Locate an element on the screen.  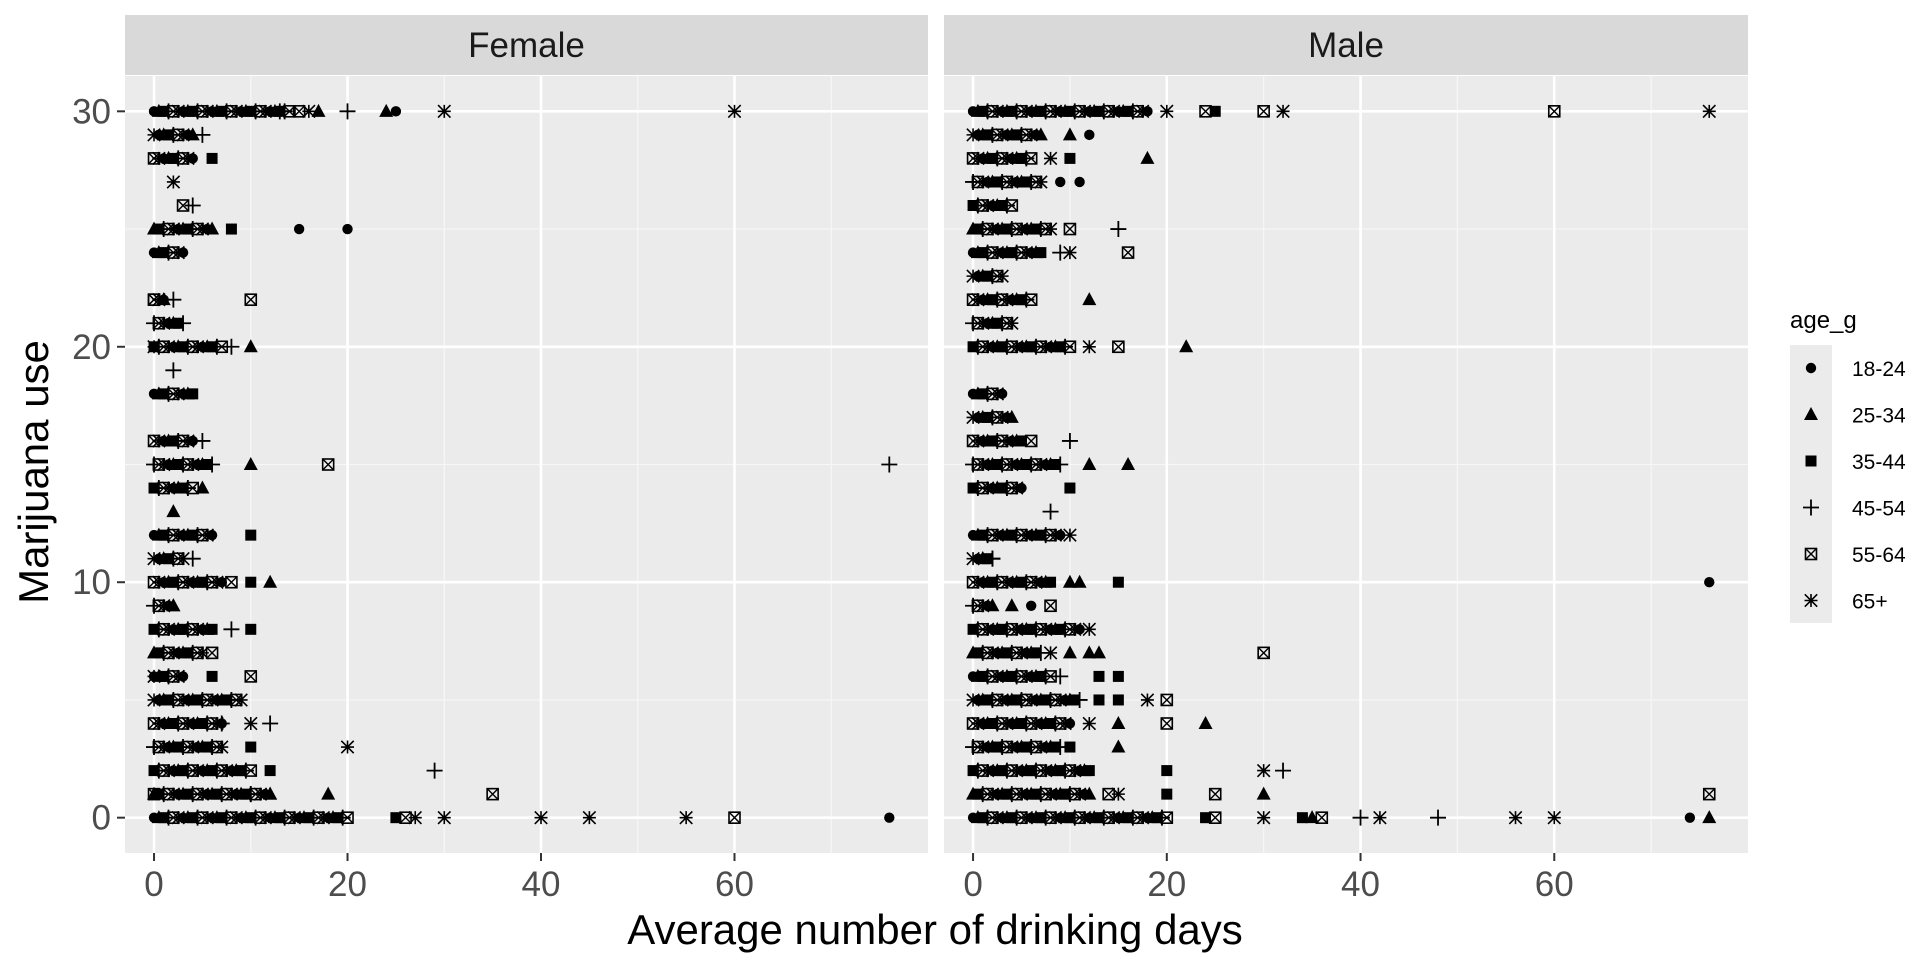
y-tick-label: 0 is located at coordinates (101, 818).